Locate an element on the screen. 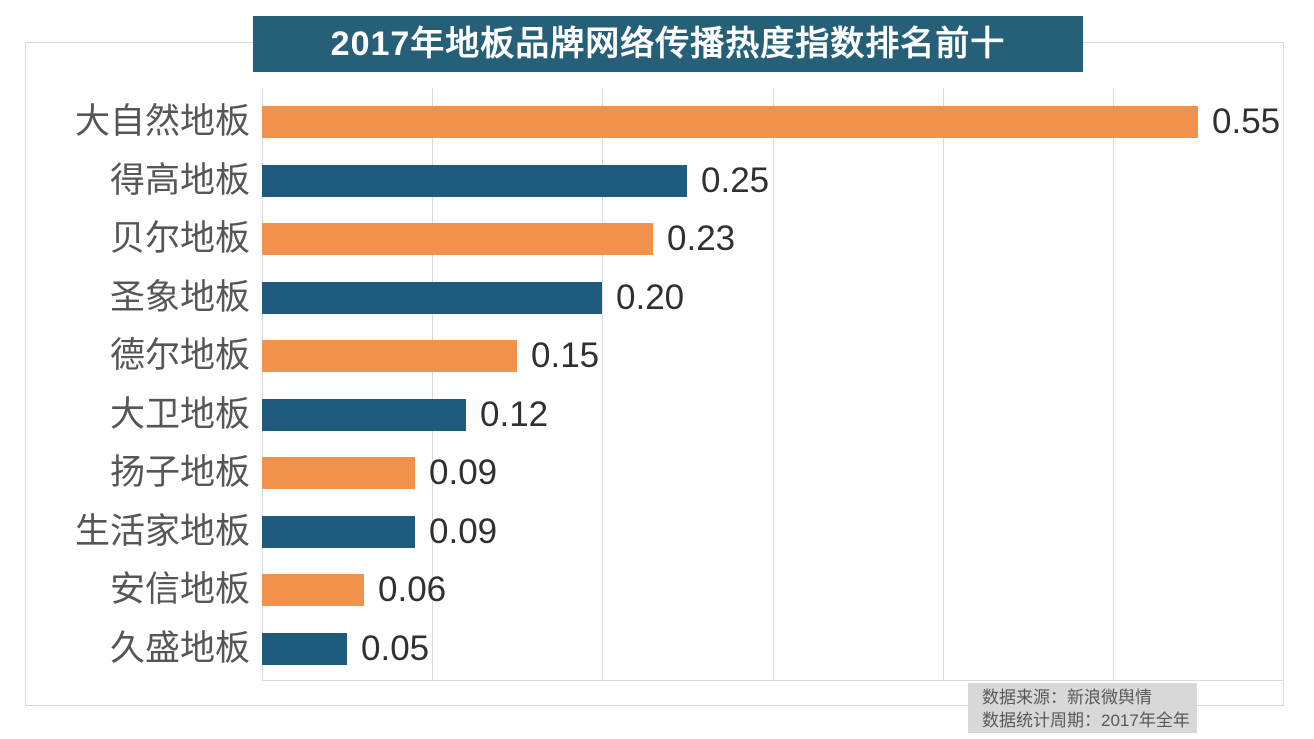  category-label: 德尔地板 is located at coordinates (179, 356).